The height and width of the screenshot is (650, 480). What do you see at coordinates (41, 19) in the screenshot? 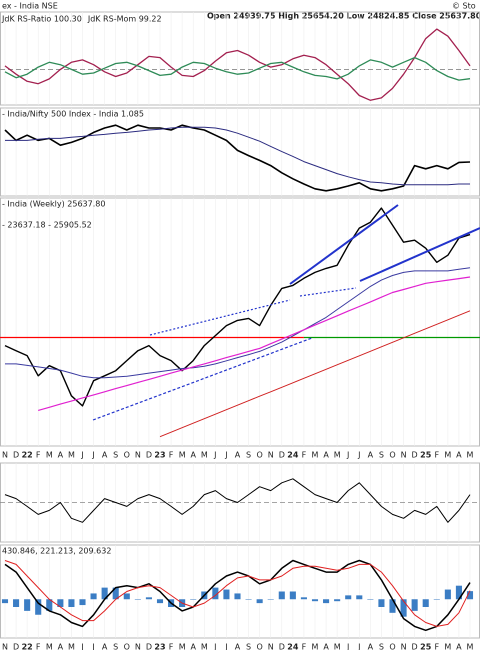
I see `legend-entry: JdK RS-Ratio 100.30` at bounding box center [41, 19].